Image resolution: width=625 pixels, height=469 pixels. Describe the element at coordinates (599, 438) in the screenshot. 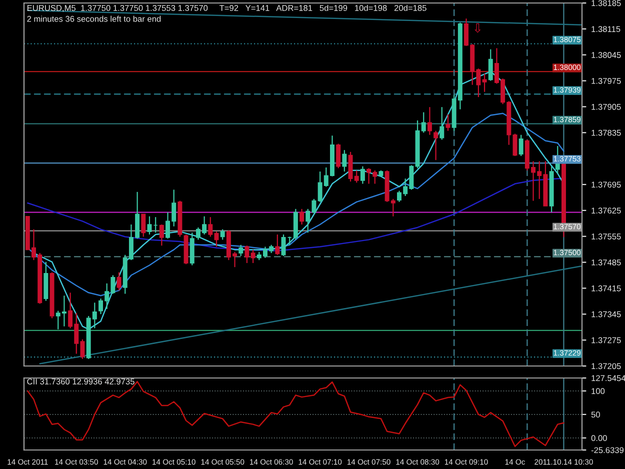

I see `y-tick-label: 0.00` at that location.